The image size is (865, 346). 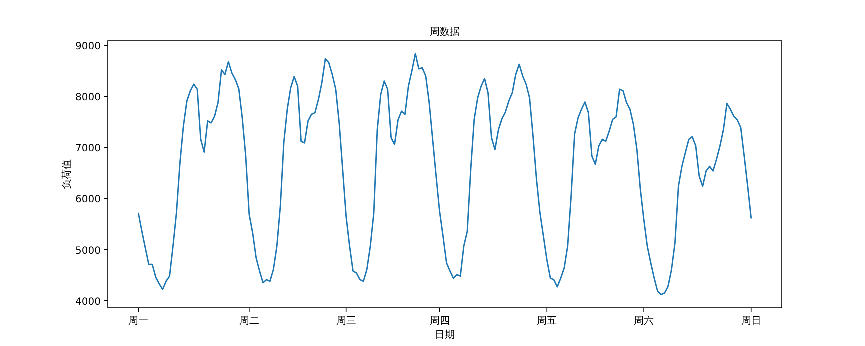 I want to click on x-tick-label: 周五, so click(x=547, y=321).